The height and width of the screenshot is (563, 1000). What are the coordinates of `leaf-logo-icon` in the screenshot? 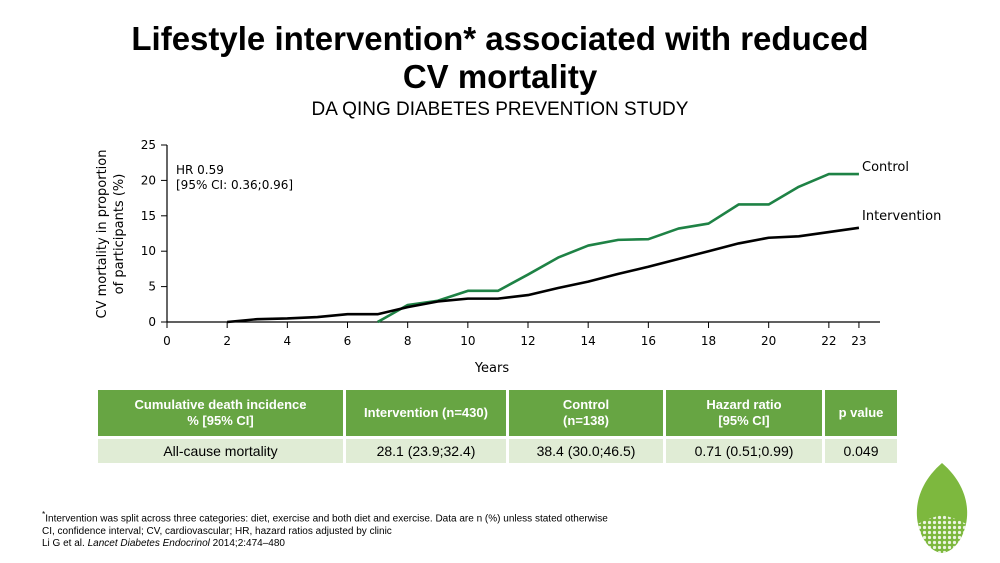 It's located at (942, 508).